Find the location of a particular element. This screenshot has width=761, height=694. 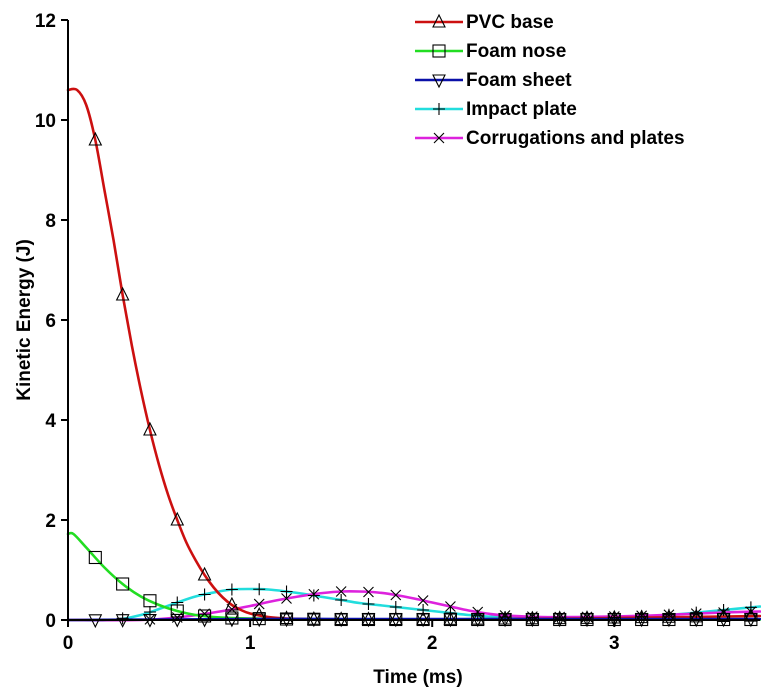

x-tick-label: 0 is located at coordinates (68, 643).